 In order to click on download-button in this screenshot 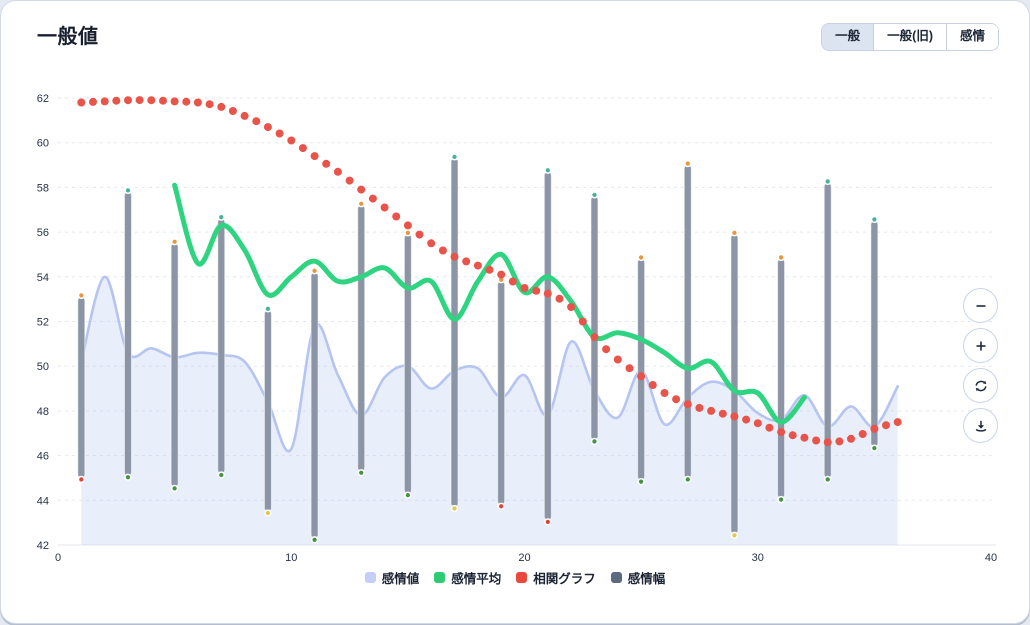, I will do `click(980, 425)`.